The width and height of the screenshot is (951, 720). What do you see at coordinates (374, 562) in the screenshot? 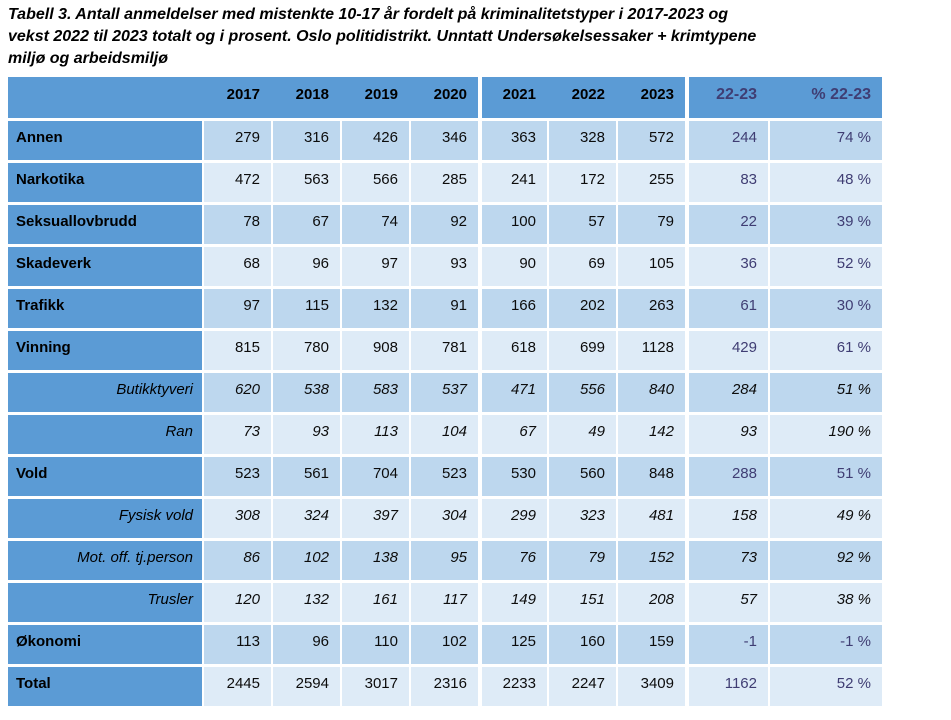
I see `value-cell: 138` at bounding box center [374, 562].